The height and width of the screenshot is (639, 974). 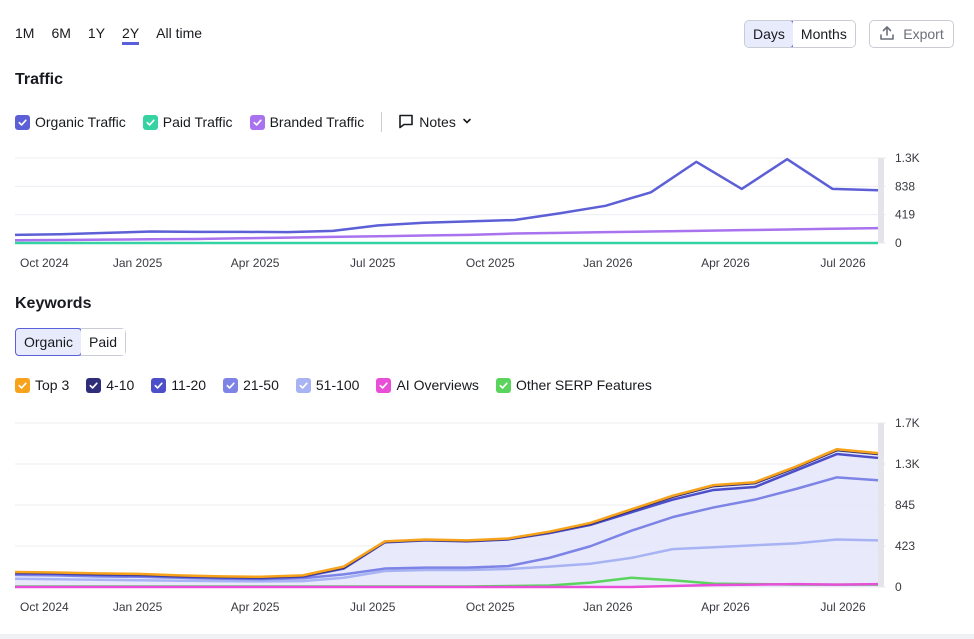 What do you see at coordinates (317, 122) in the screenshot?
I see `legend-label: Branded Traffic` at bounding box center [317, 122].